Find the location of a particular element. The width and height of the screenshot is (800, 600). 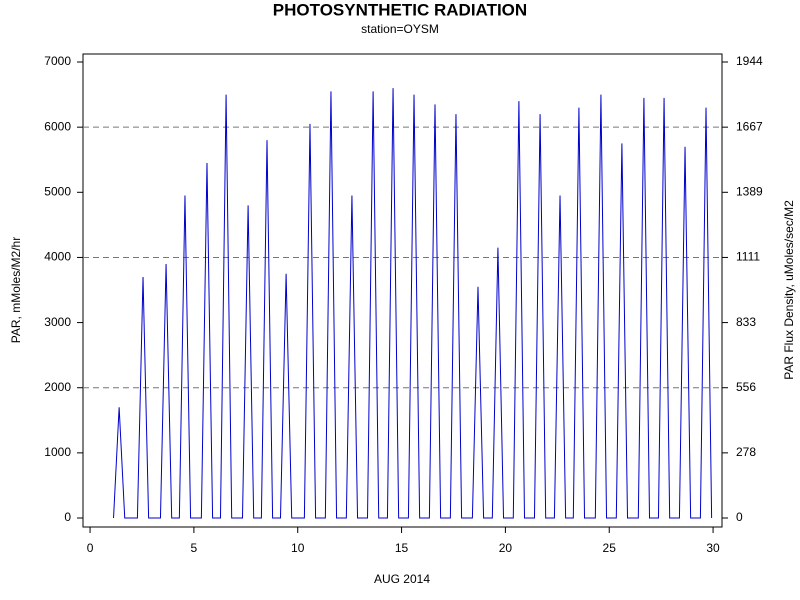

x-tick-label: 0 is located at coordinates (90, 548).